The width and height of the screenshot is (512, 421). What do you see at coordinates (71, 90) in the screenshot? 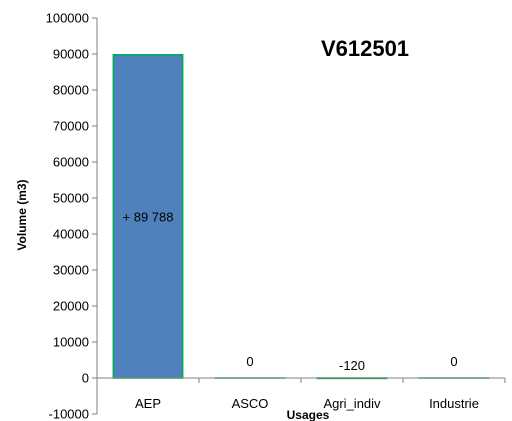
I see `y-tick-label: 80000` at bounding box center [71, 90].